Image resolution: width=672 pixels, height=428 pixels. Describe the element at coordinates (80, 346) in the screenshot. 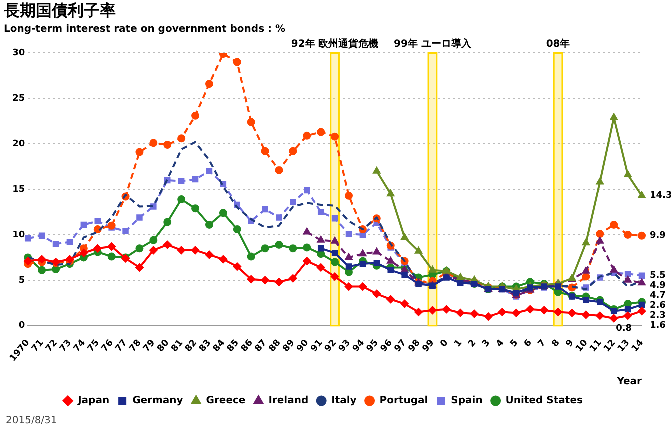

I see `x-tick-label: 74` at that location.